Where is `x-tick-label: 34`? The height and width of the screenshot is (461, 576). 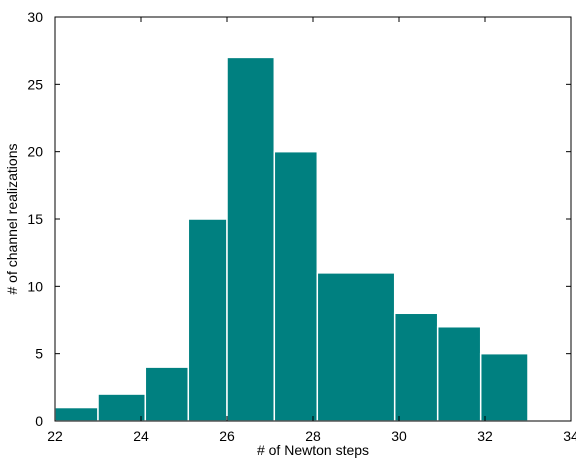
x-tick-label: 34 is located at coordinates (569, 436).